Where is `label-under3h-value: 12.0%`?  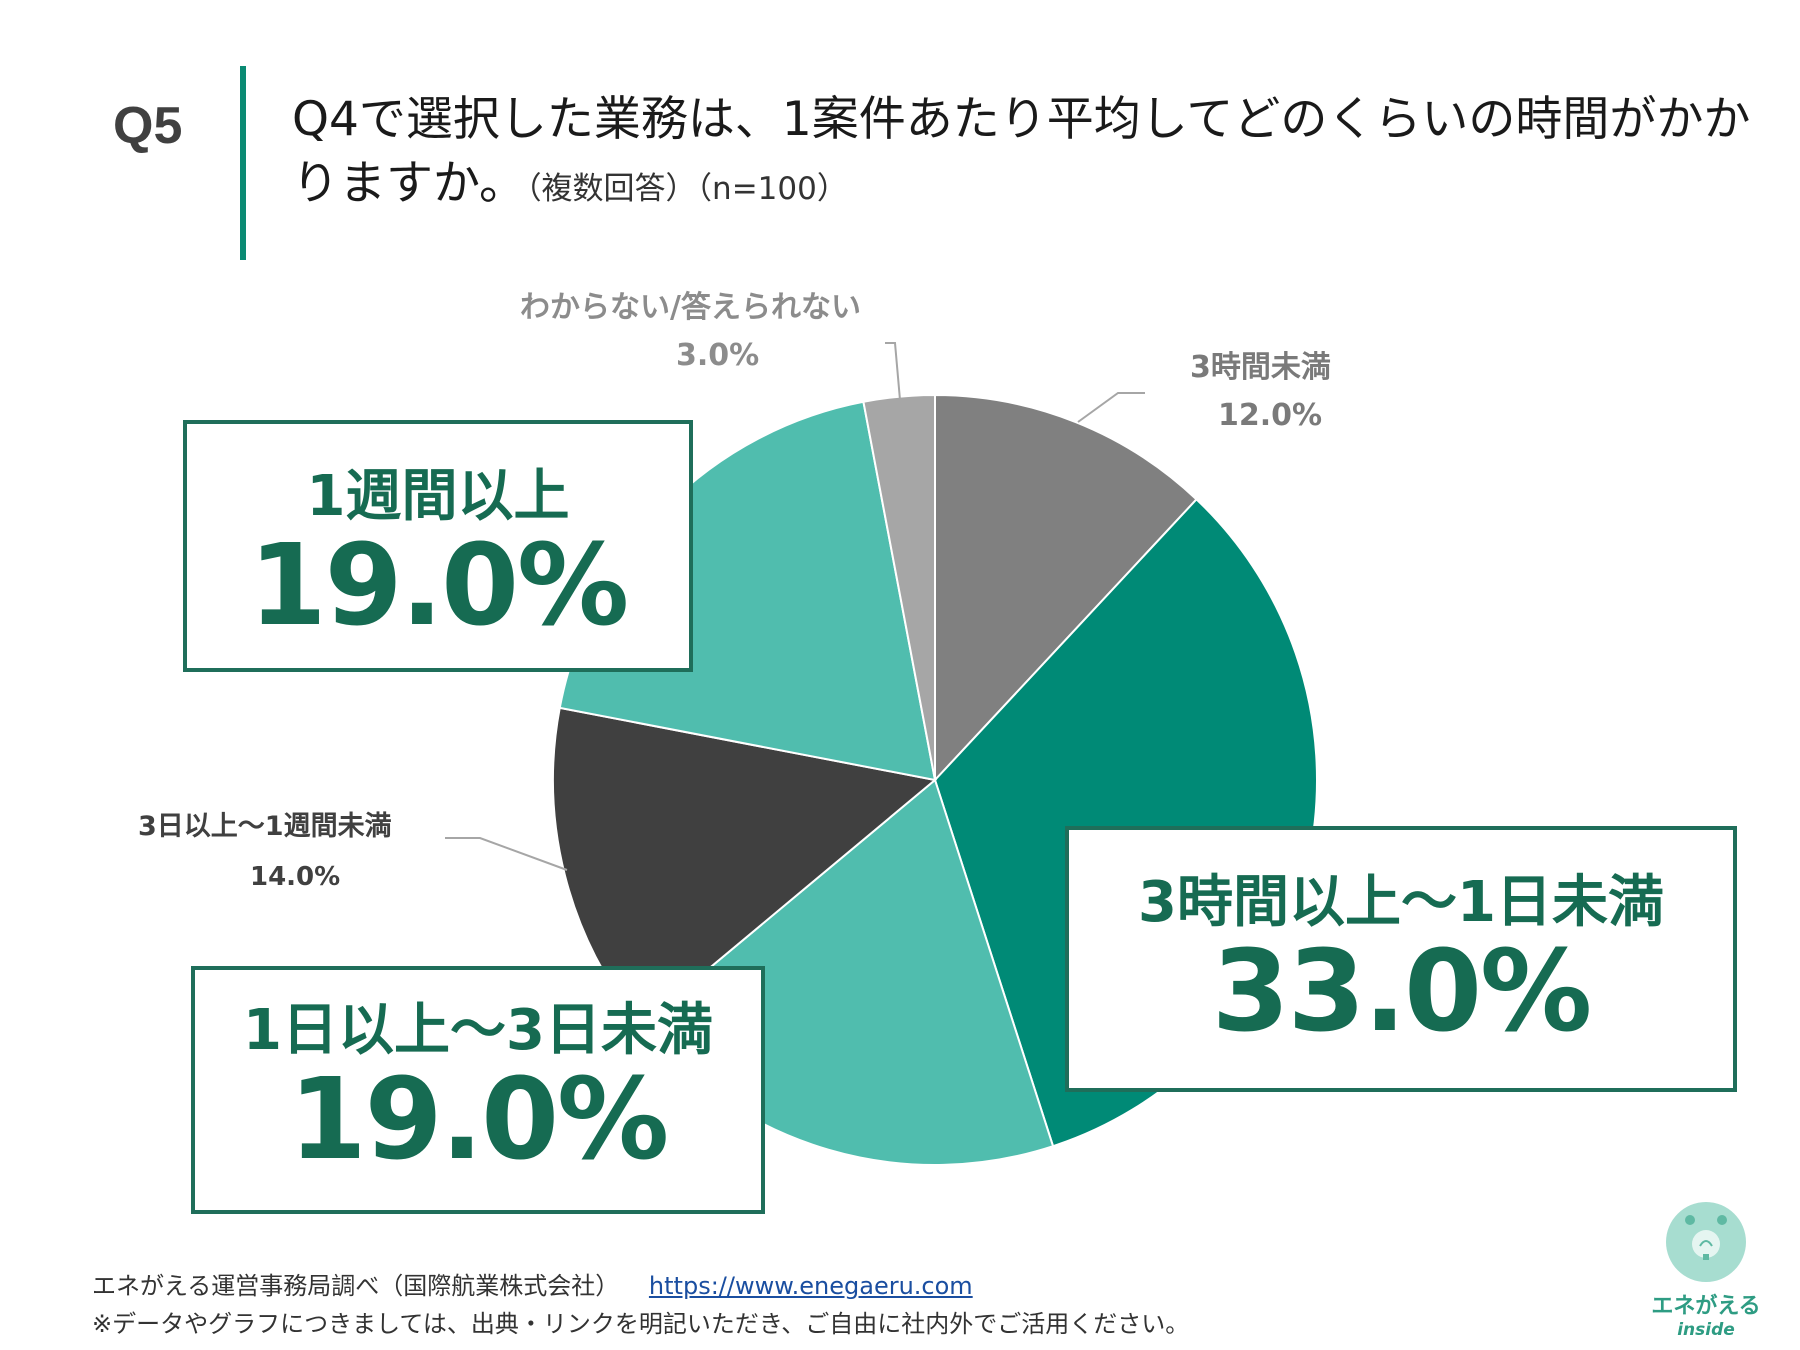
label-under3h-value: 12.0% is located at coordinates (1270, 415).